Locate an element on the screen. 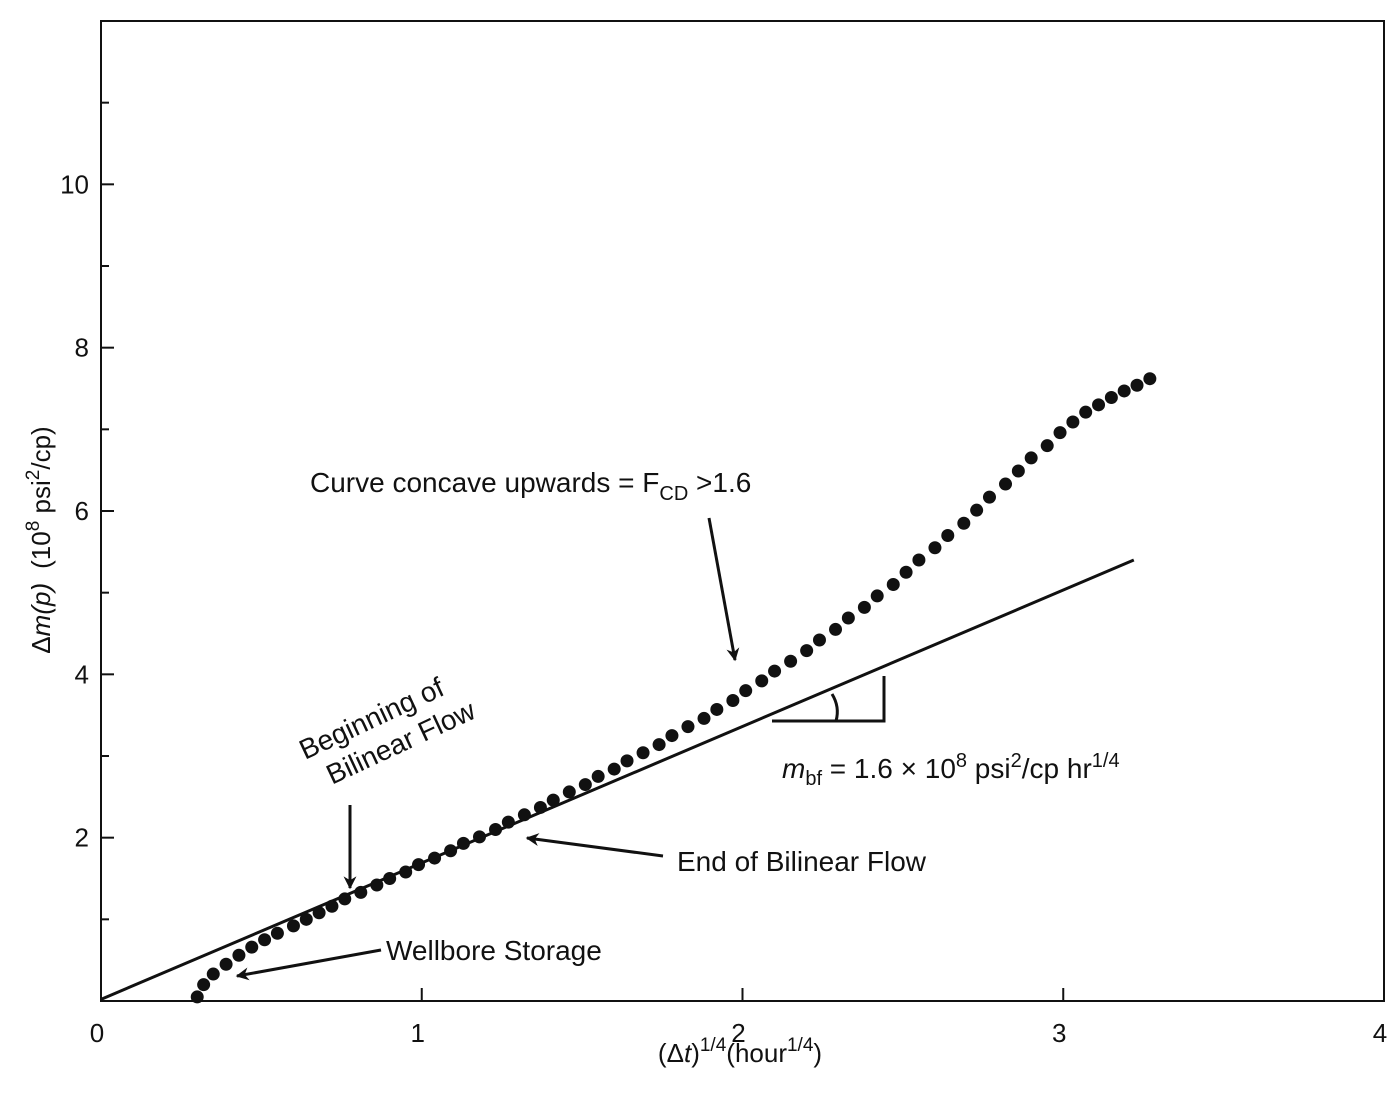 The height and width of the screenshot is (1095, 1390). wellbore-arrow is located at coordinates (308, 964).